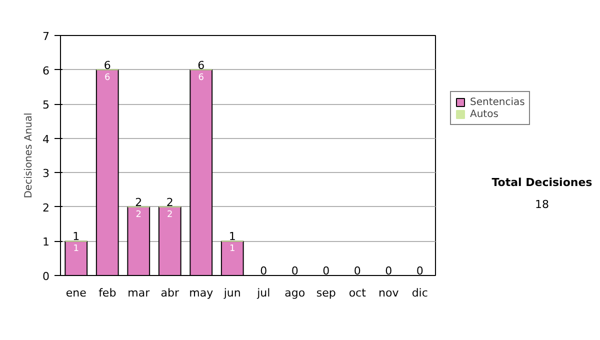  I want to click on legend-label: Autos, so click(484, 114).